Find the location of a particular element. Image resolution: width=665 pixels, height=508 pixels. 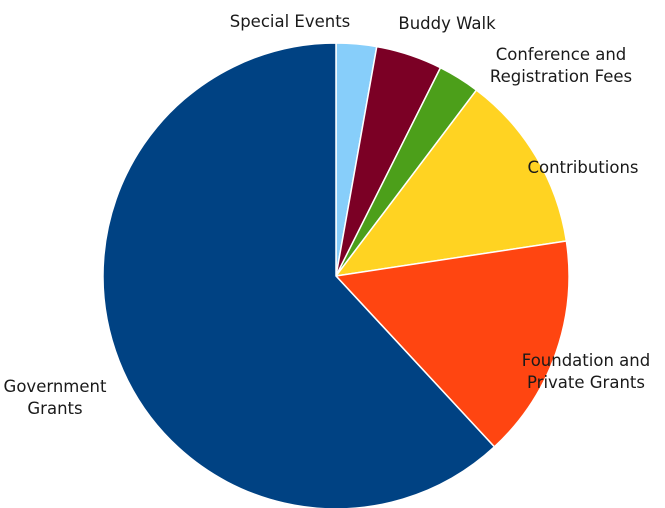

slice-label-buddy-walk: Buddy Walk is located at coordinates (447, 23).